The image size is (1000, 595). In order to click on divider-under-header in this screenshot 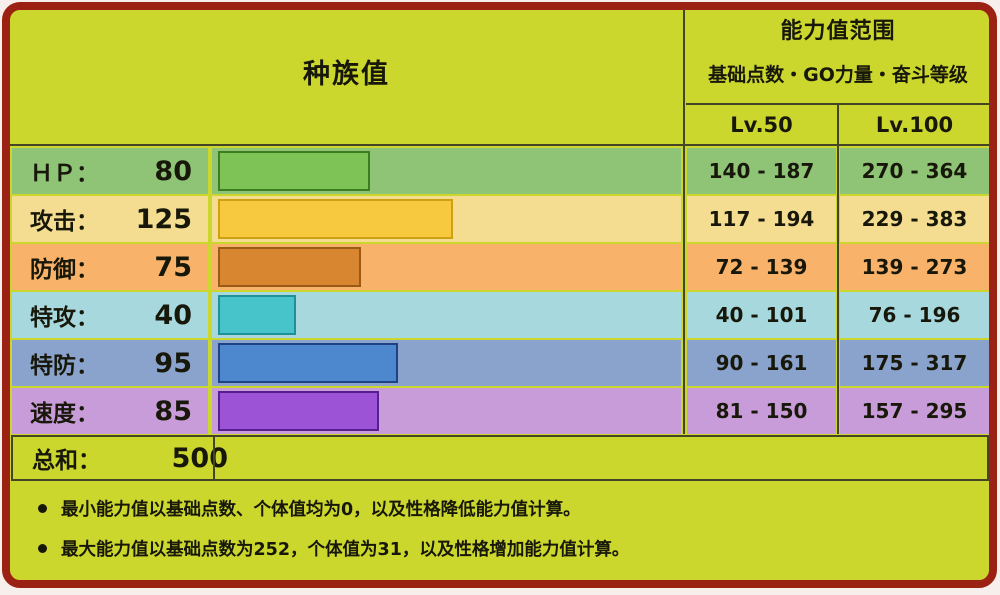, I will do `click(500, 145)`.